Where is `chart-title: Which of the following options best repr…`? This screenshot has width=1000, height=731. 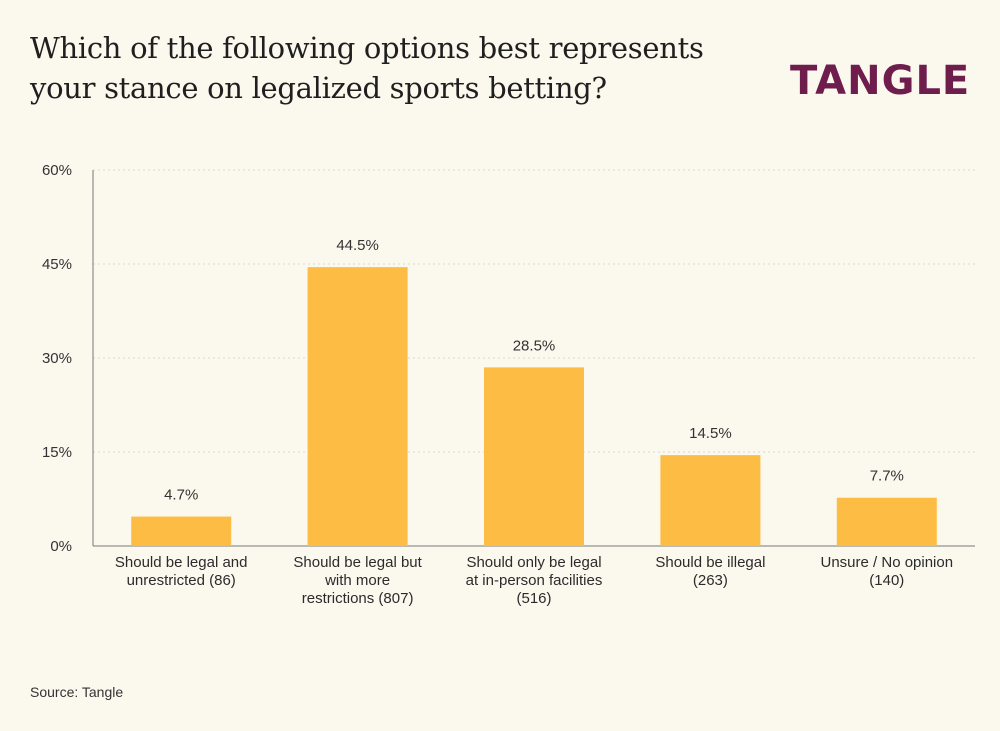
chart-title: Which of the following options best repr… is located at coordinates (367, 68).